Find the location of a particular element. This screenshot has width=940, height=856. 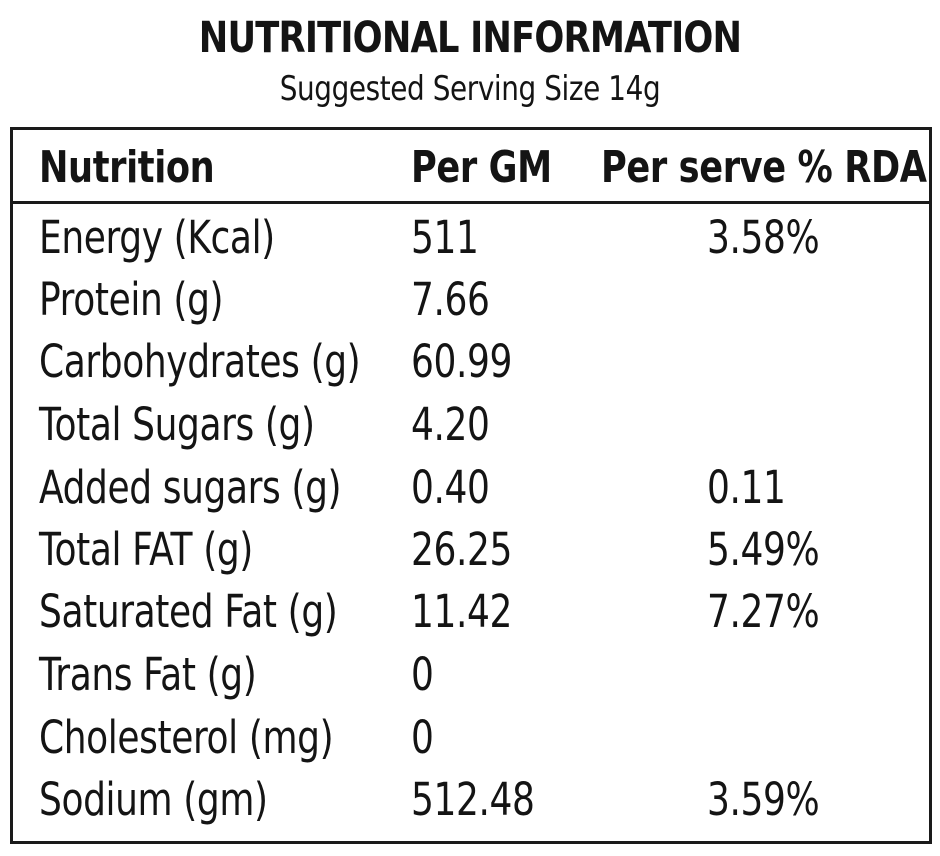

rda-value: 7.27% is located at coordinates (763, 611).